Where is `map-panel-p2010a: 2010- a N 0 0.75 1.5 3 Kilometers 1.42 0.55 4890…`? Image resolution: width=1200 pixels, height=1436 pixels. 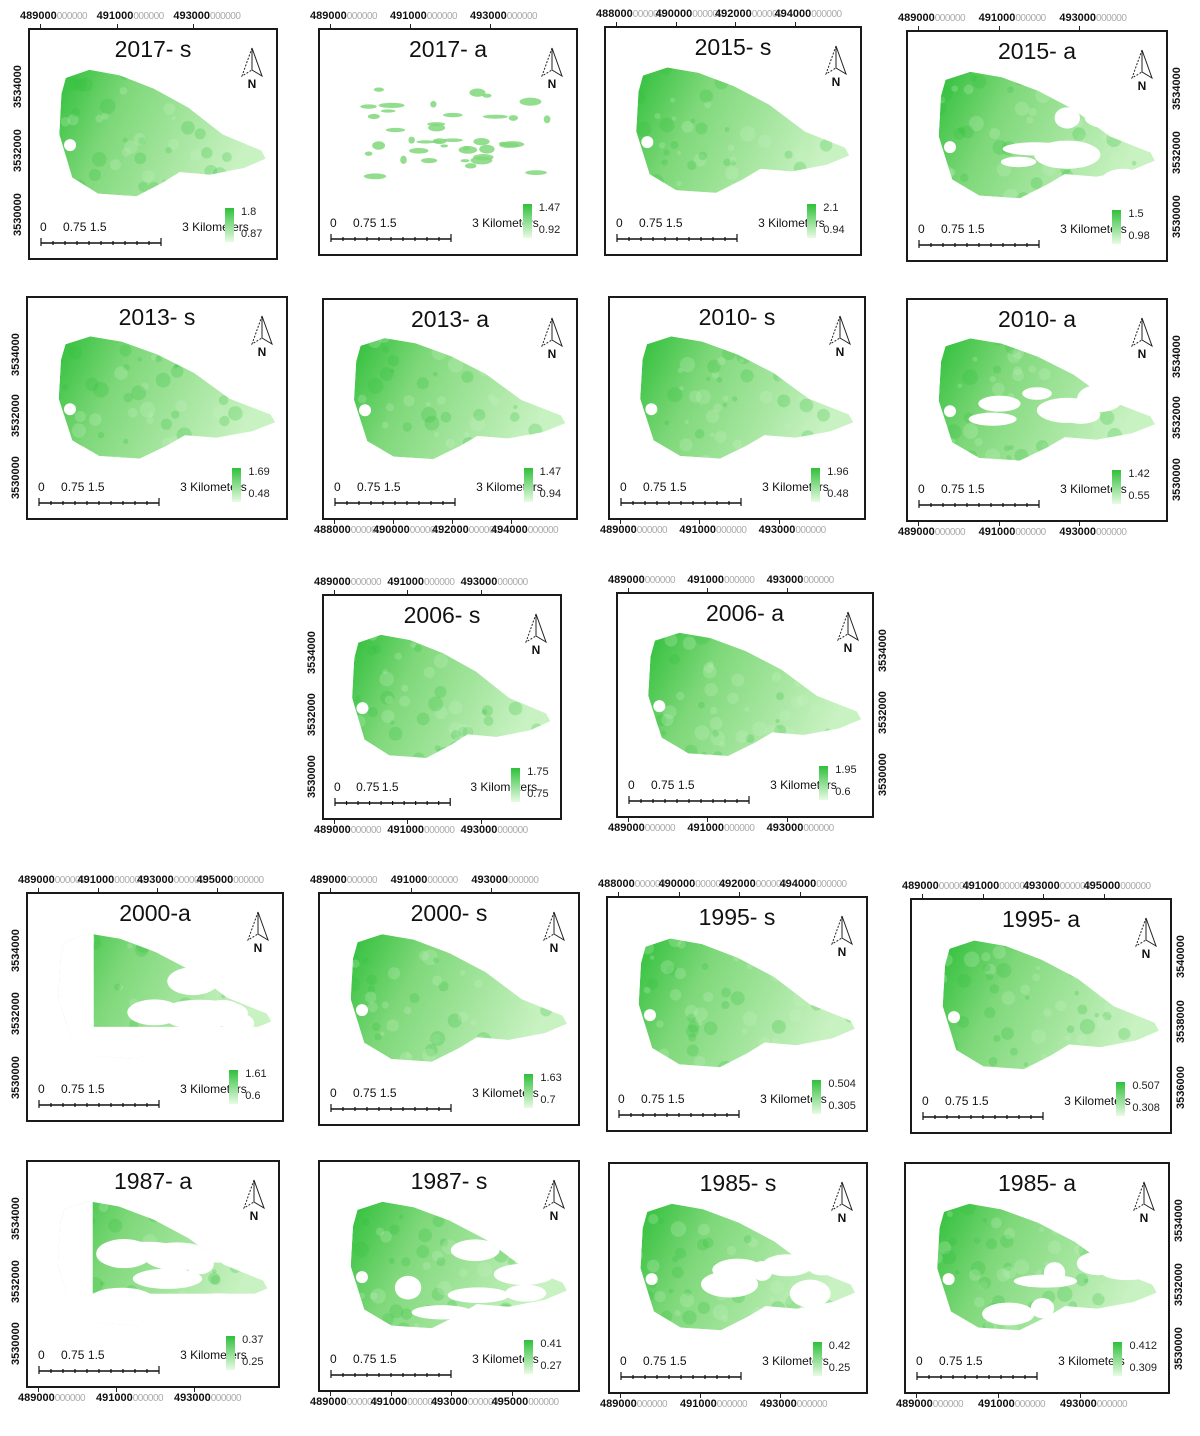 map-panel-p2010a: 2010- a N 0 0.75 1.5 3 Kilometers 1.42 0.55 4890… is located at coordinates (1040, 418).